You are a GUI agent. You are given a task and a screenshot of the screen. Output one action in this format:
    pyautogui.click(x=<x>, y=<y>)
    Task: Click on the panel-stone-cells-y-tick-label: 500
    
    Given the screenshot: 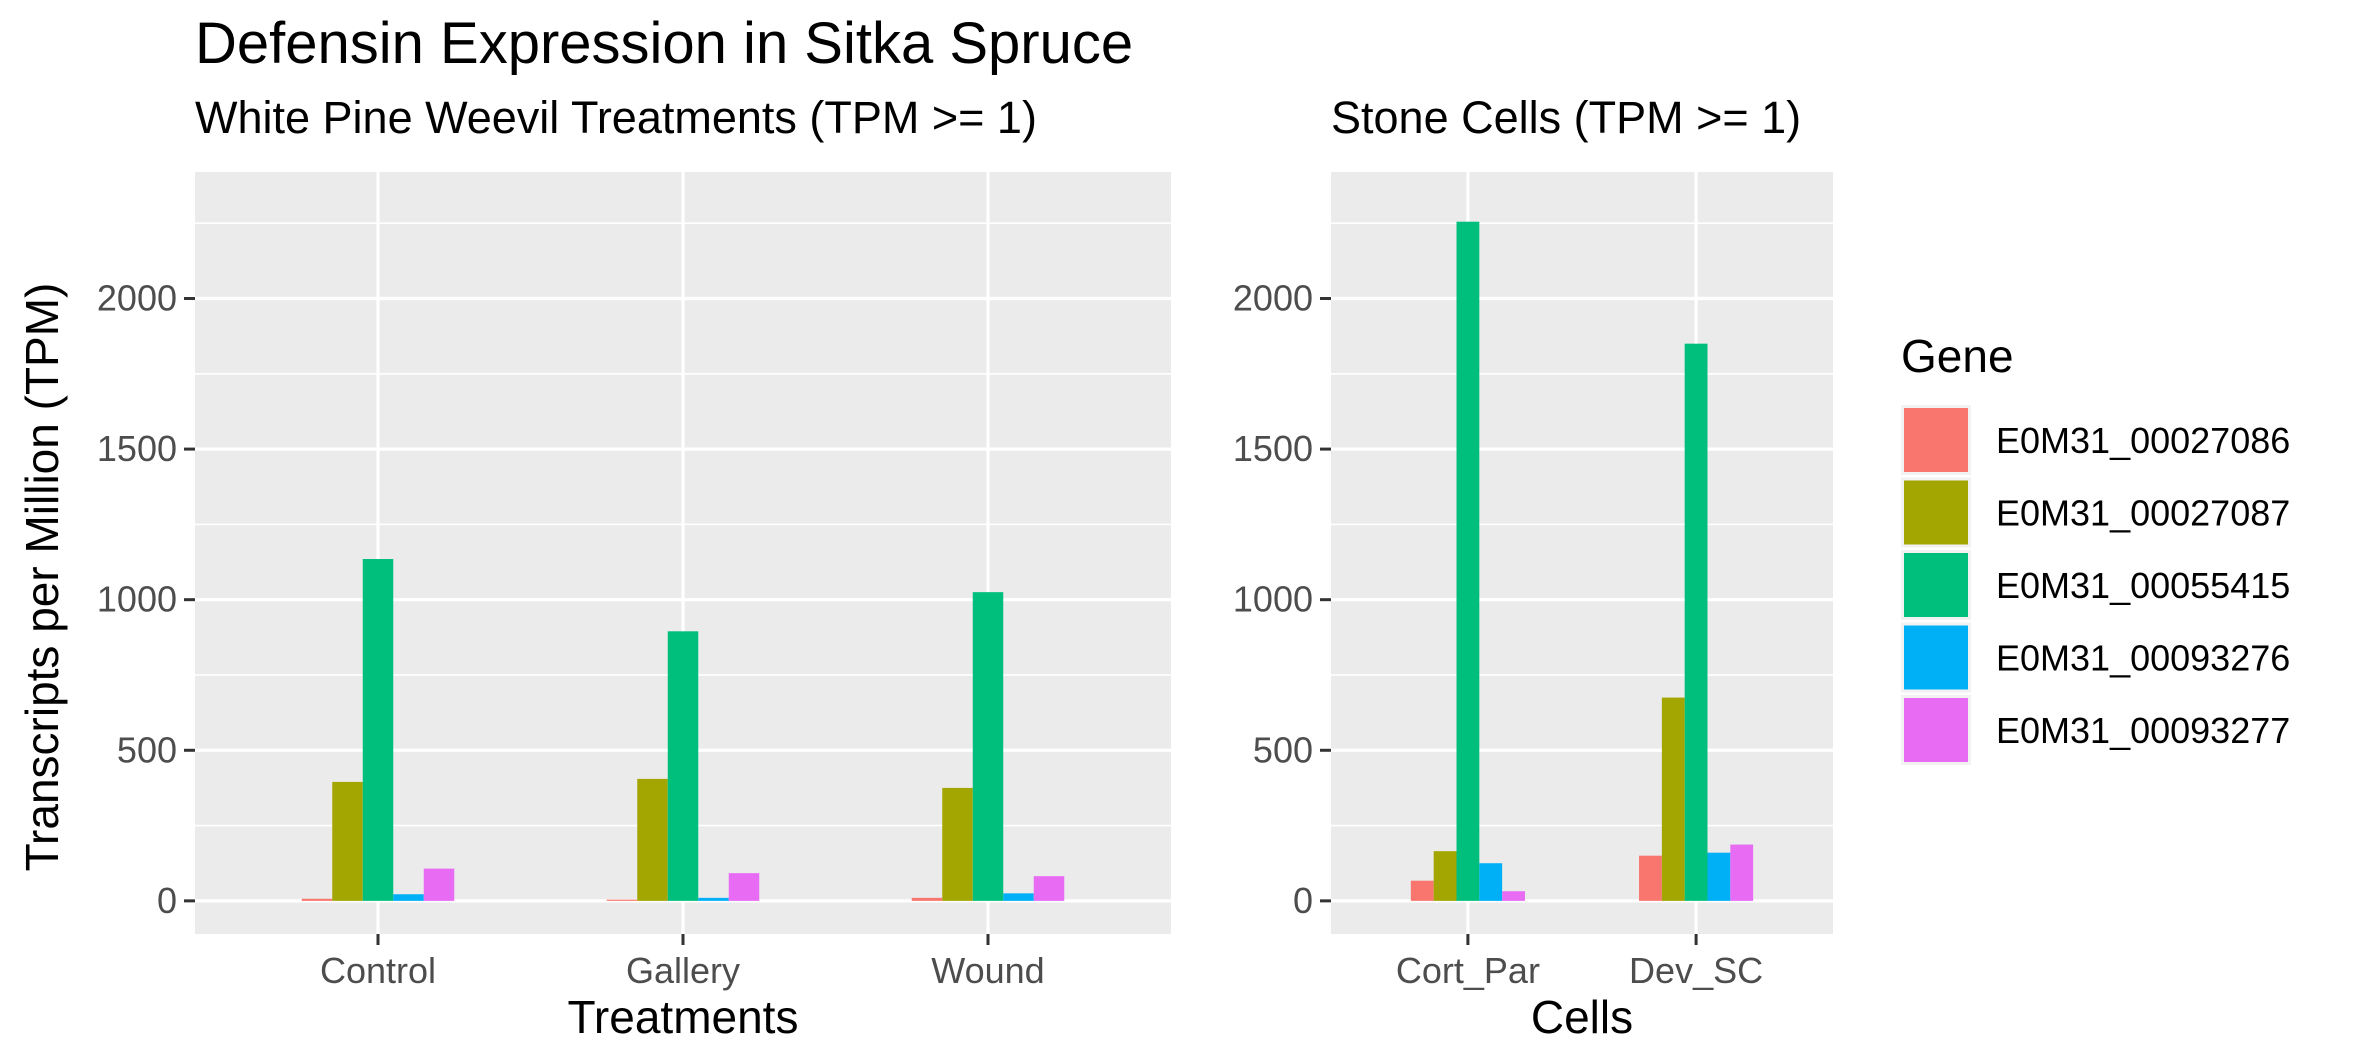 What is the action you would take?
    pyautogui.click(x=1283, y=749)
    